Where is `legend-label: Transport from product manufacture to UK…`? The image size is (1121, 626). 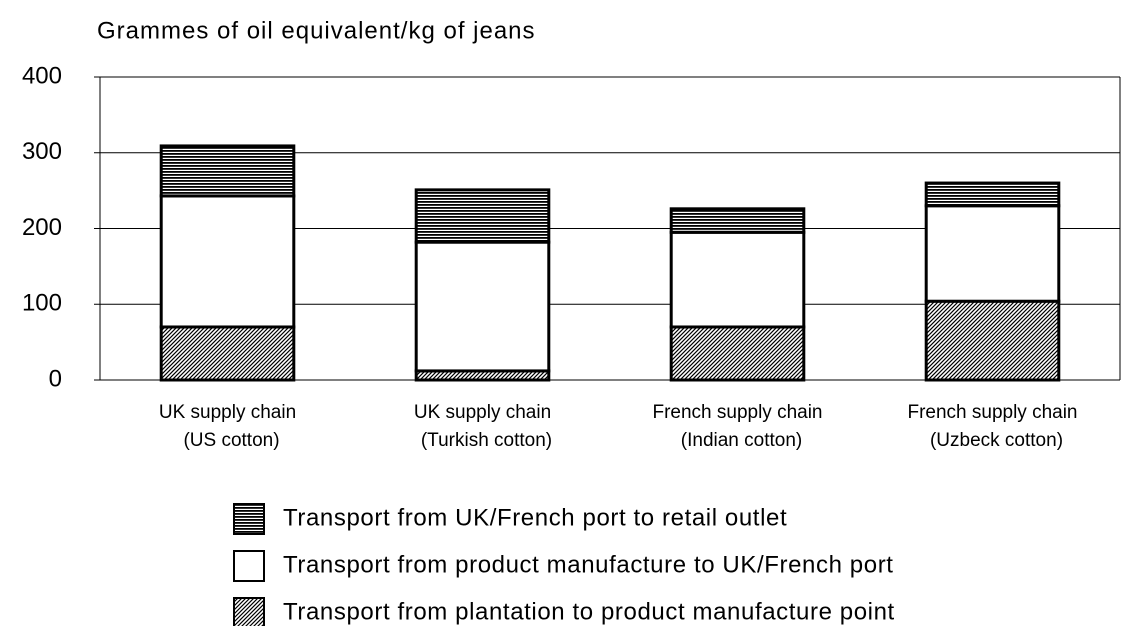 legend-label: Transport from product manufacture to UK… is located at coordinates (588, 564).